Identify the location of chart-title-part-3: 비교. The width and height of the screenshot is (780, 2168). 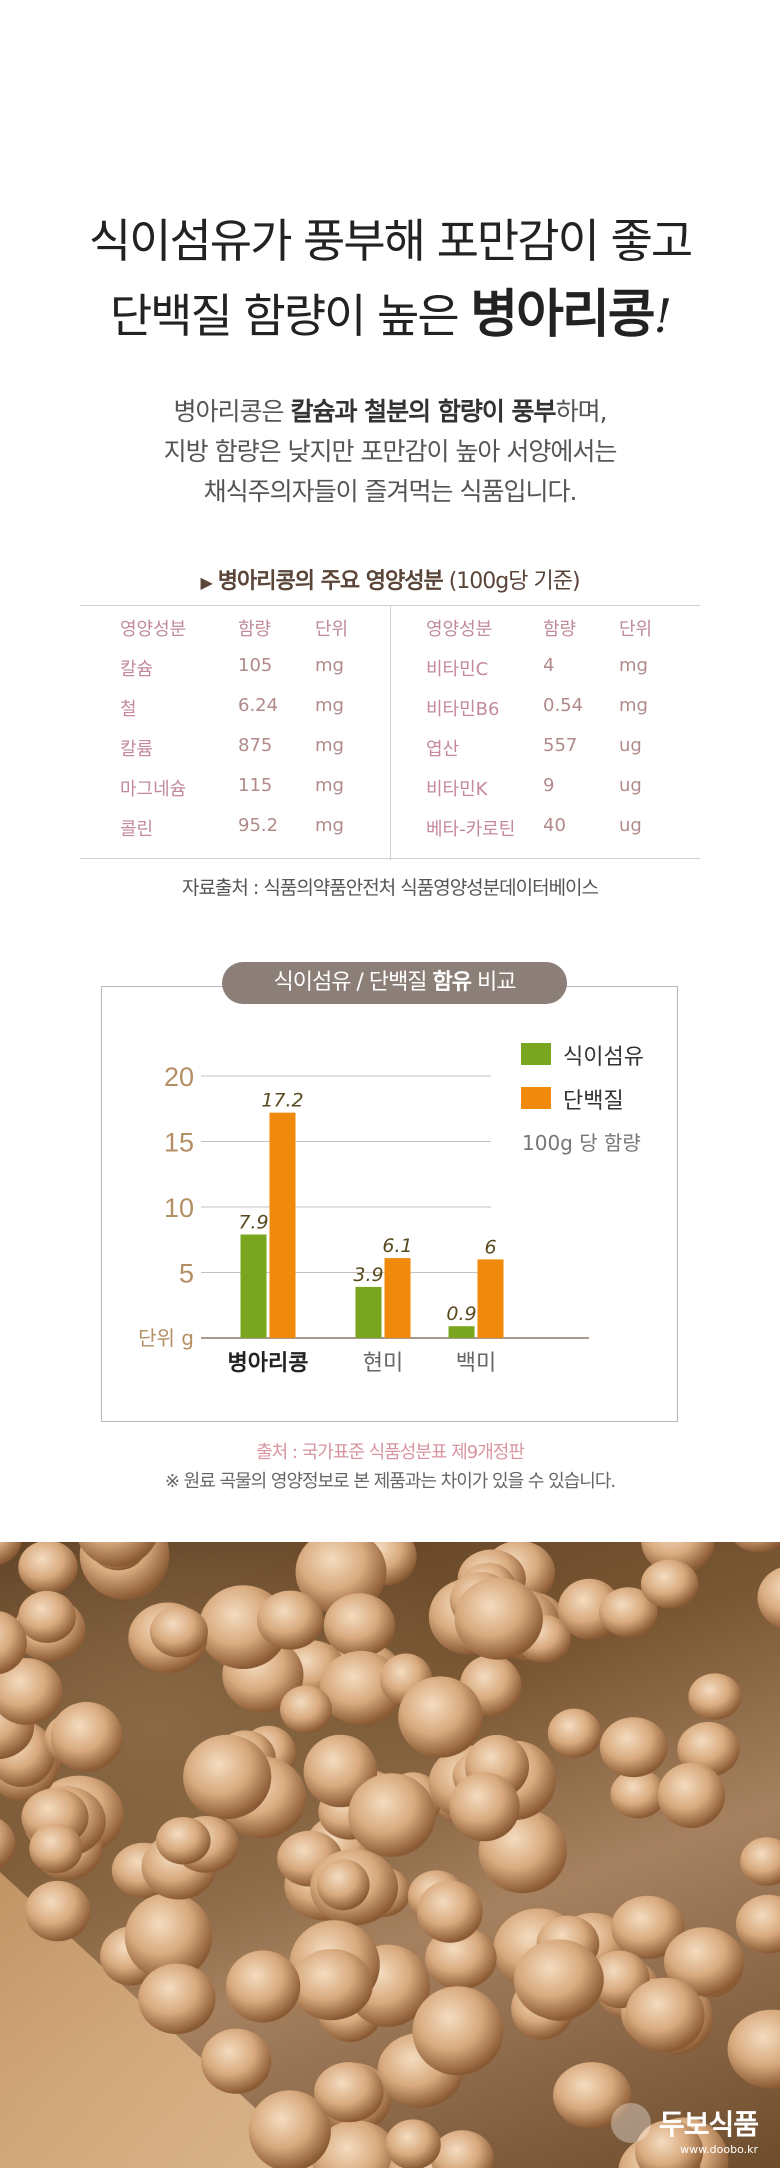
(494, 982).